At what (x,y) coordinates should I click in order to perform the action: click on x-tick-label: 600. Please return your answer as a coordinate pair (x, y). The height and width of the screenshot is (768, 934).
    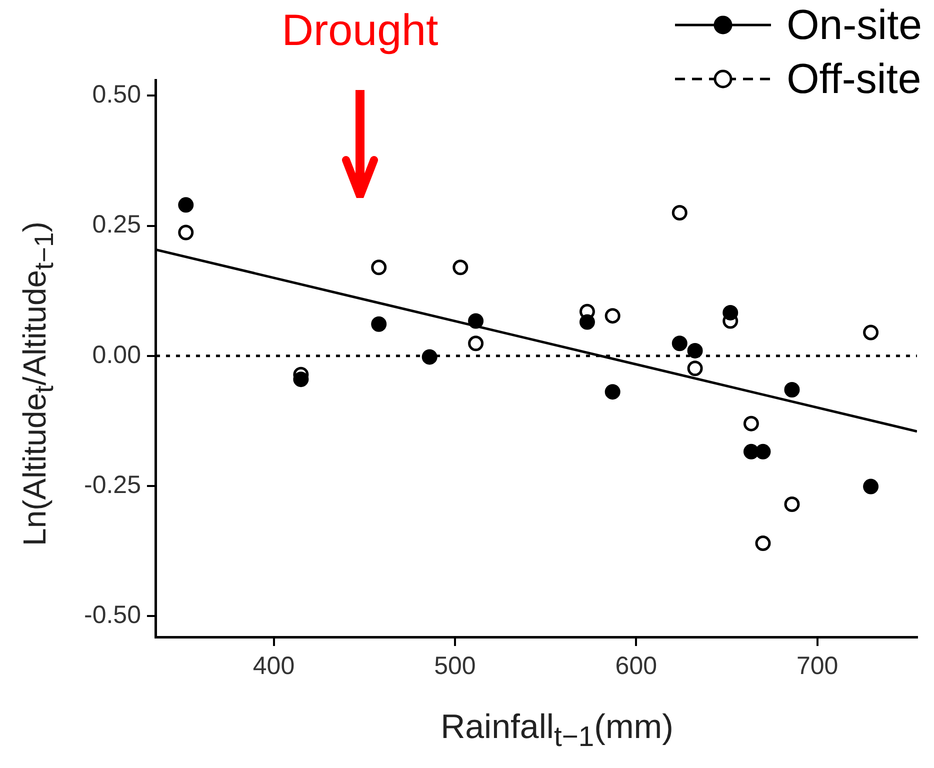
    Looking at the image, I should click on (636, 666).